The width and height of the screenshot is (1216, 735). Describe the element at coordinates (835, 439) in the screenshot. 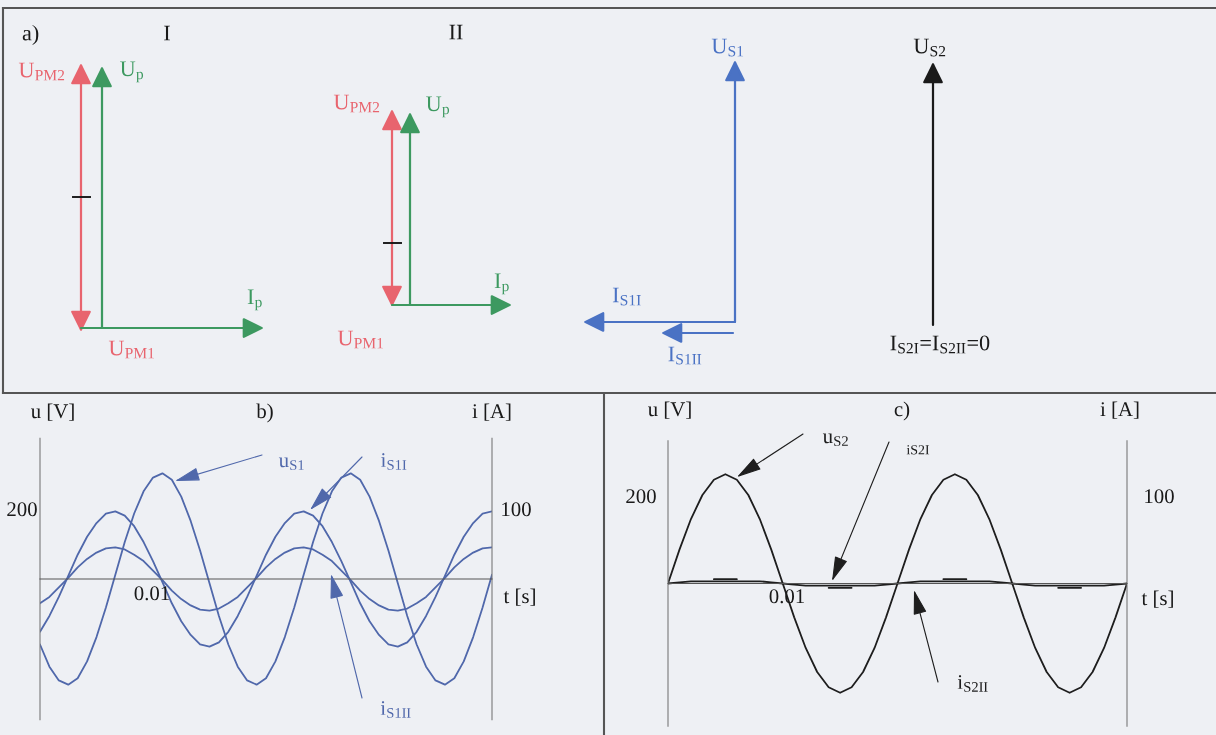

I see `text: u$_{S2}$` at that location.